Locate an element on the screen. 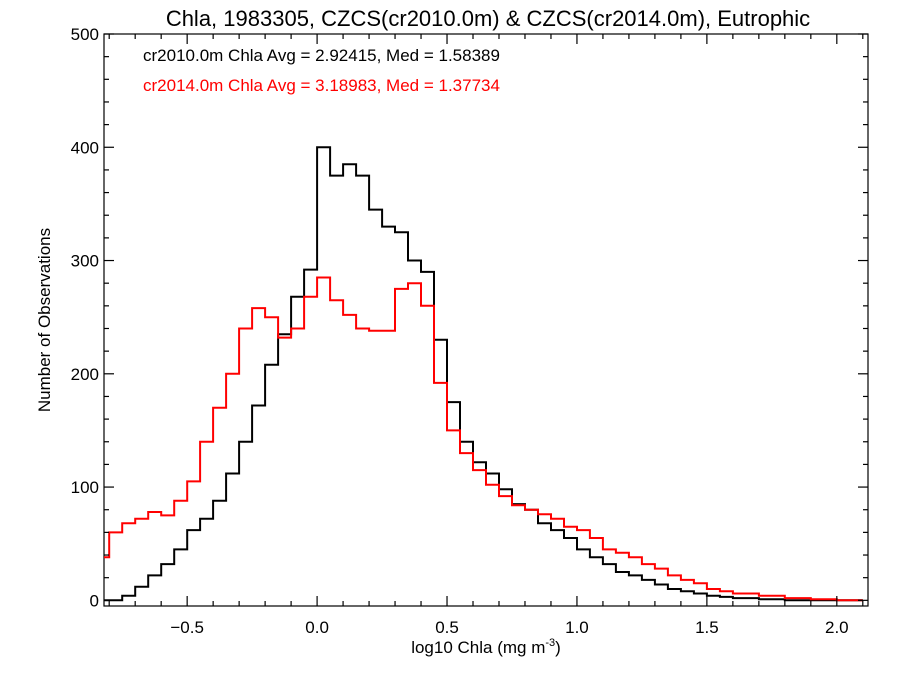 This screenshot has width=900, height=675. y-tick-label: 300 is located at coordinates (85, 261).